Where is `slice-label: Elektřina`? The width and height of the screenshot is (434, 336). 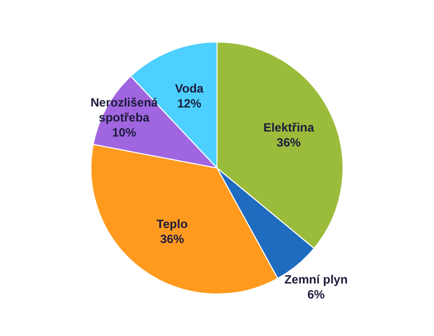
slice-label: Elektřina is located at coordinates (288, 127).